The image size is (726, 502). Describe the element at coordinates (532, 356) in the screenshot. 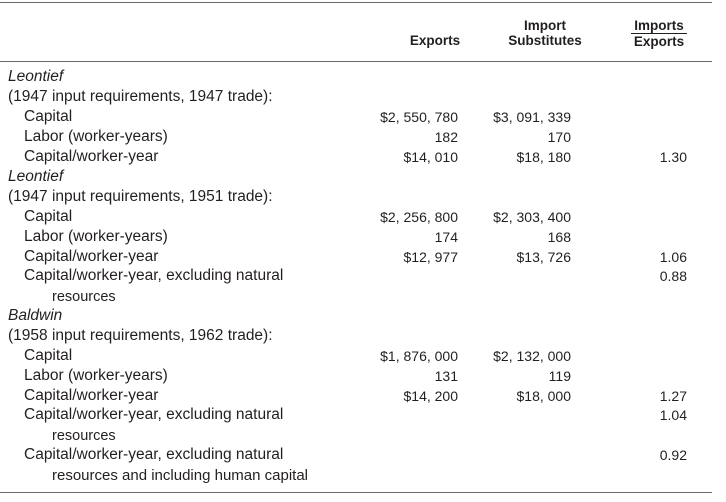

I see `imports-value: $2, 132, 000` at that location.